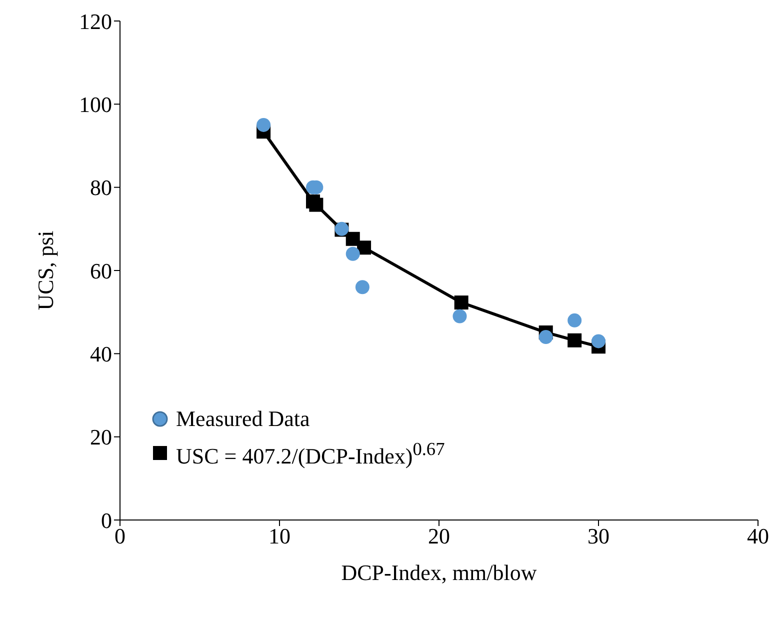  I want to click on x-axis-title: DCP-Index, mm/blow, so click(439, 572).